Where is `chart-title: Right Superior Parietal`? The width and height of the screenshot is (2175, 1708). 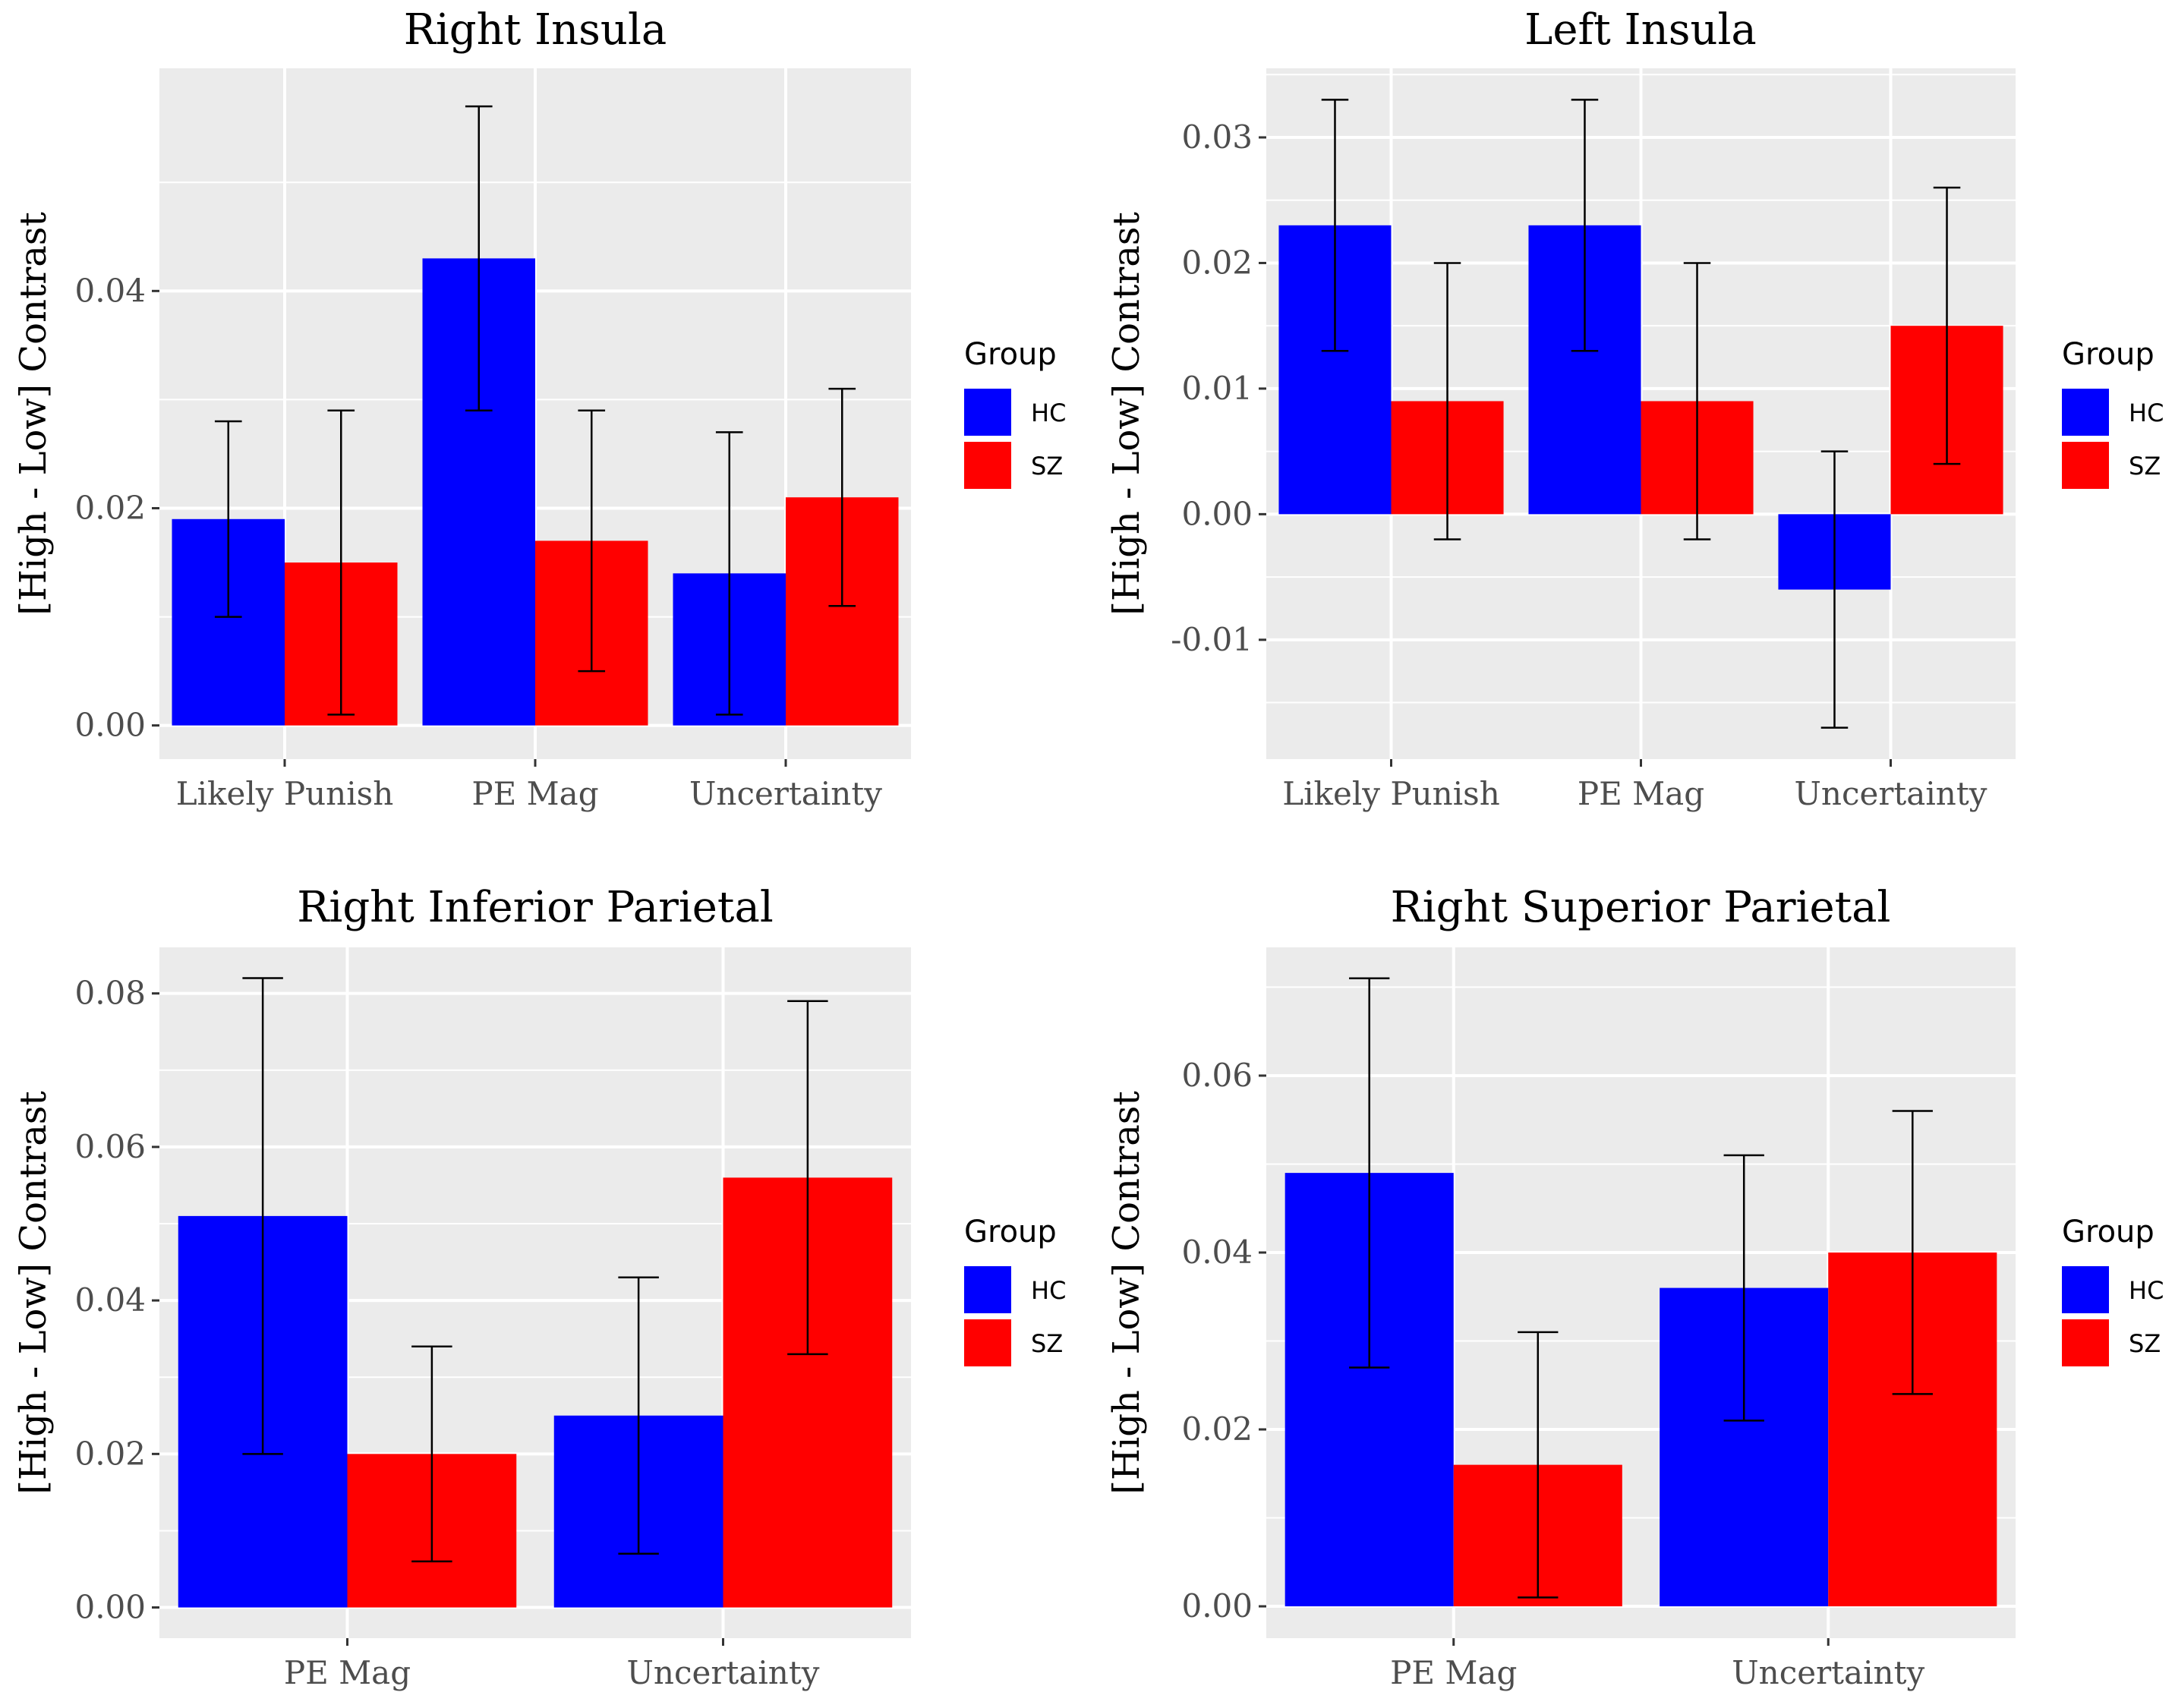
chart-title: Right Superior Parietal is located at coordinates (1641, 907).